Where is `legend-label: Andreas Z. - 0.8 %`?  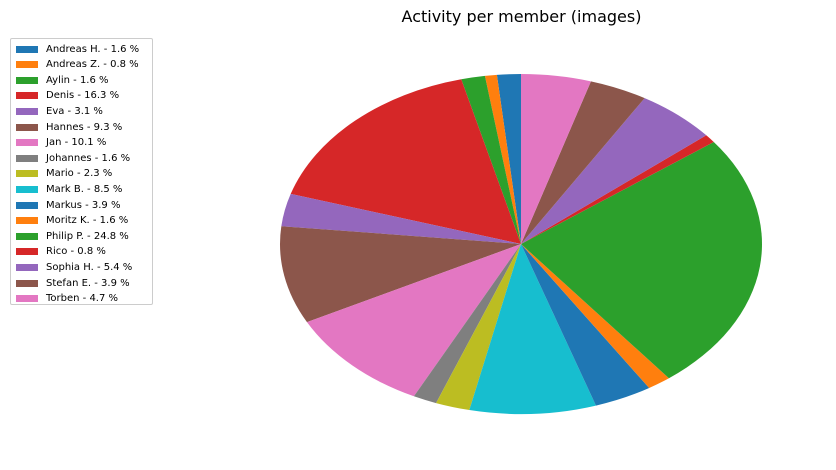 legend-label: Andreas Z. - 0.8 % is located at coordinates (92, 65).